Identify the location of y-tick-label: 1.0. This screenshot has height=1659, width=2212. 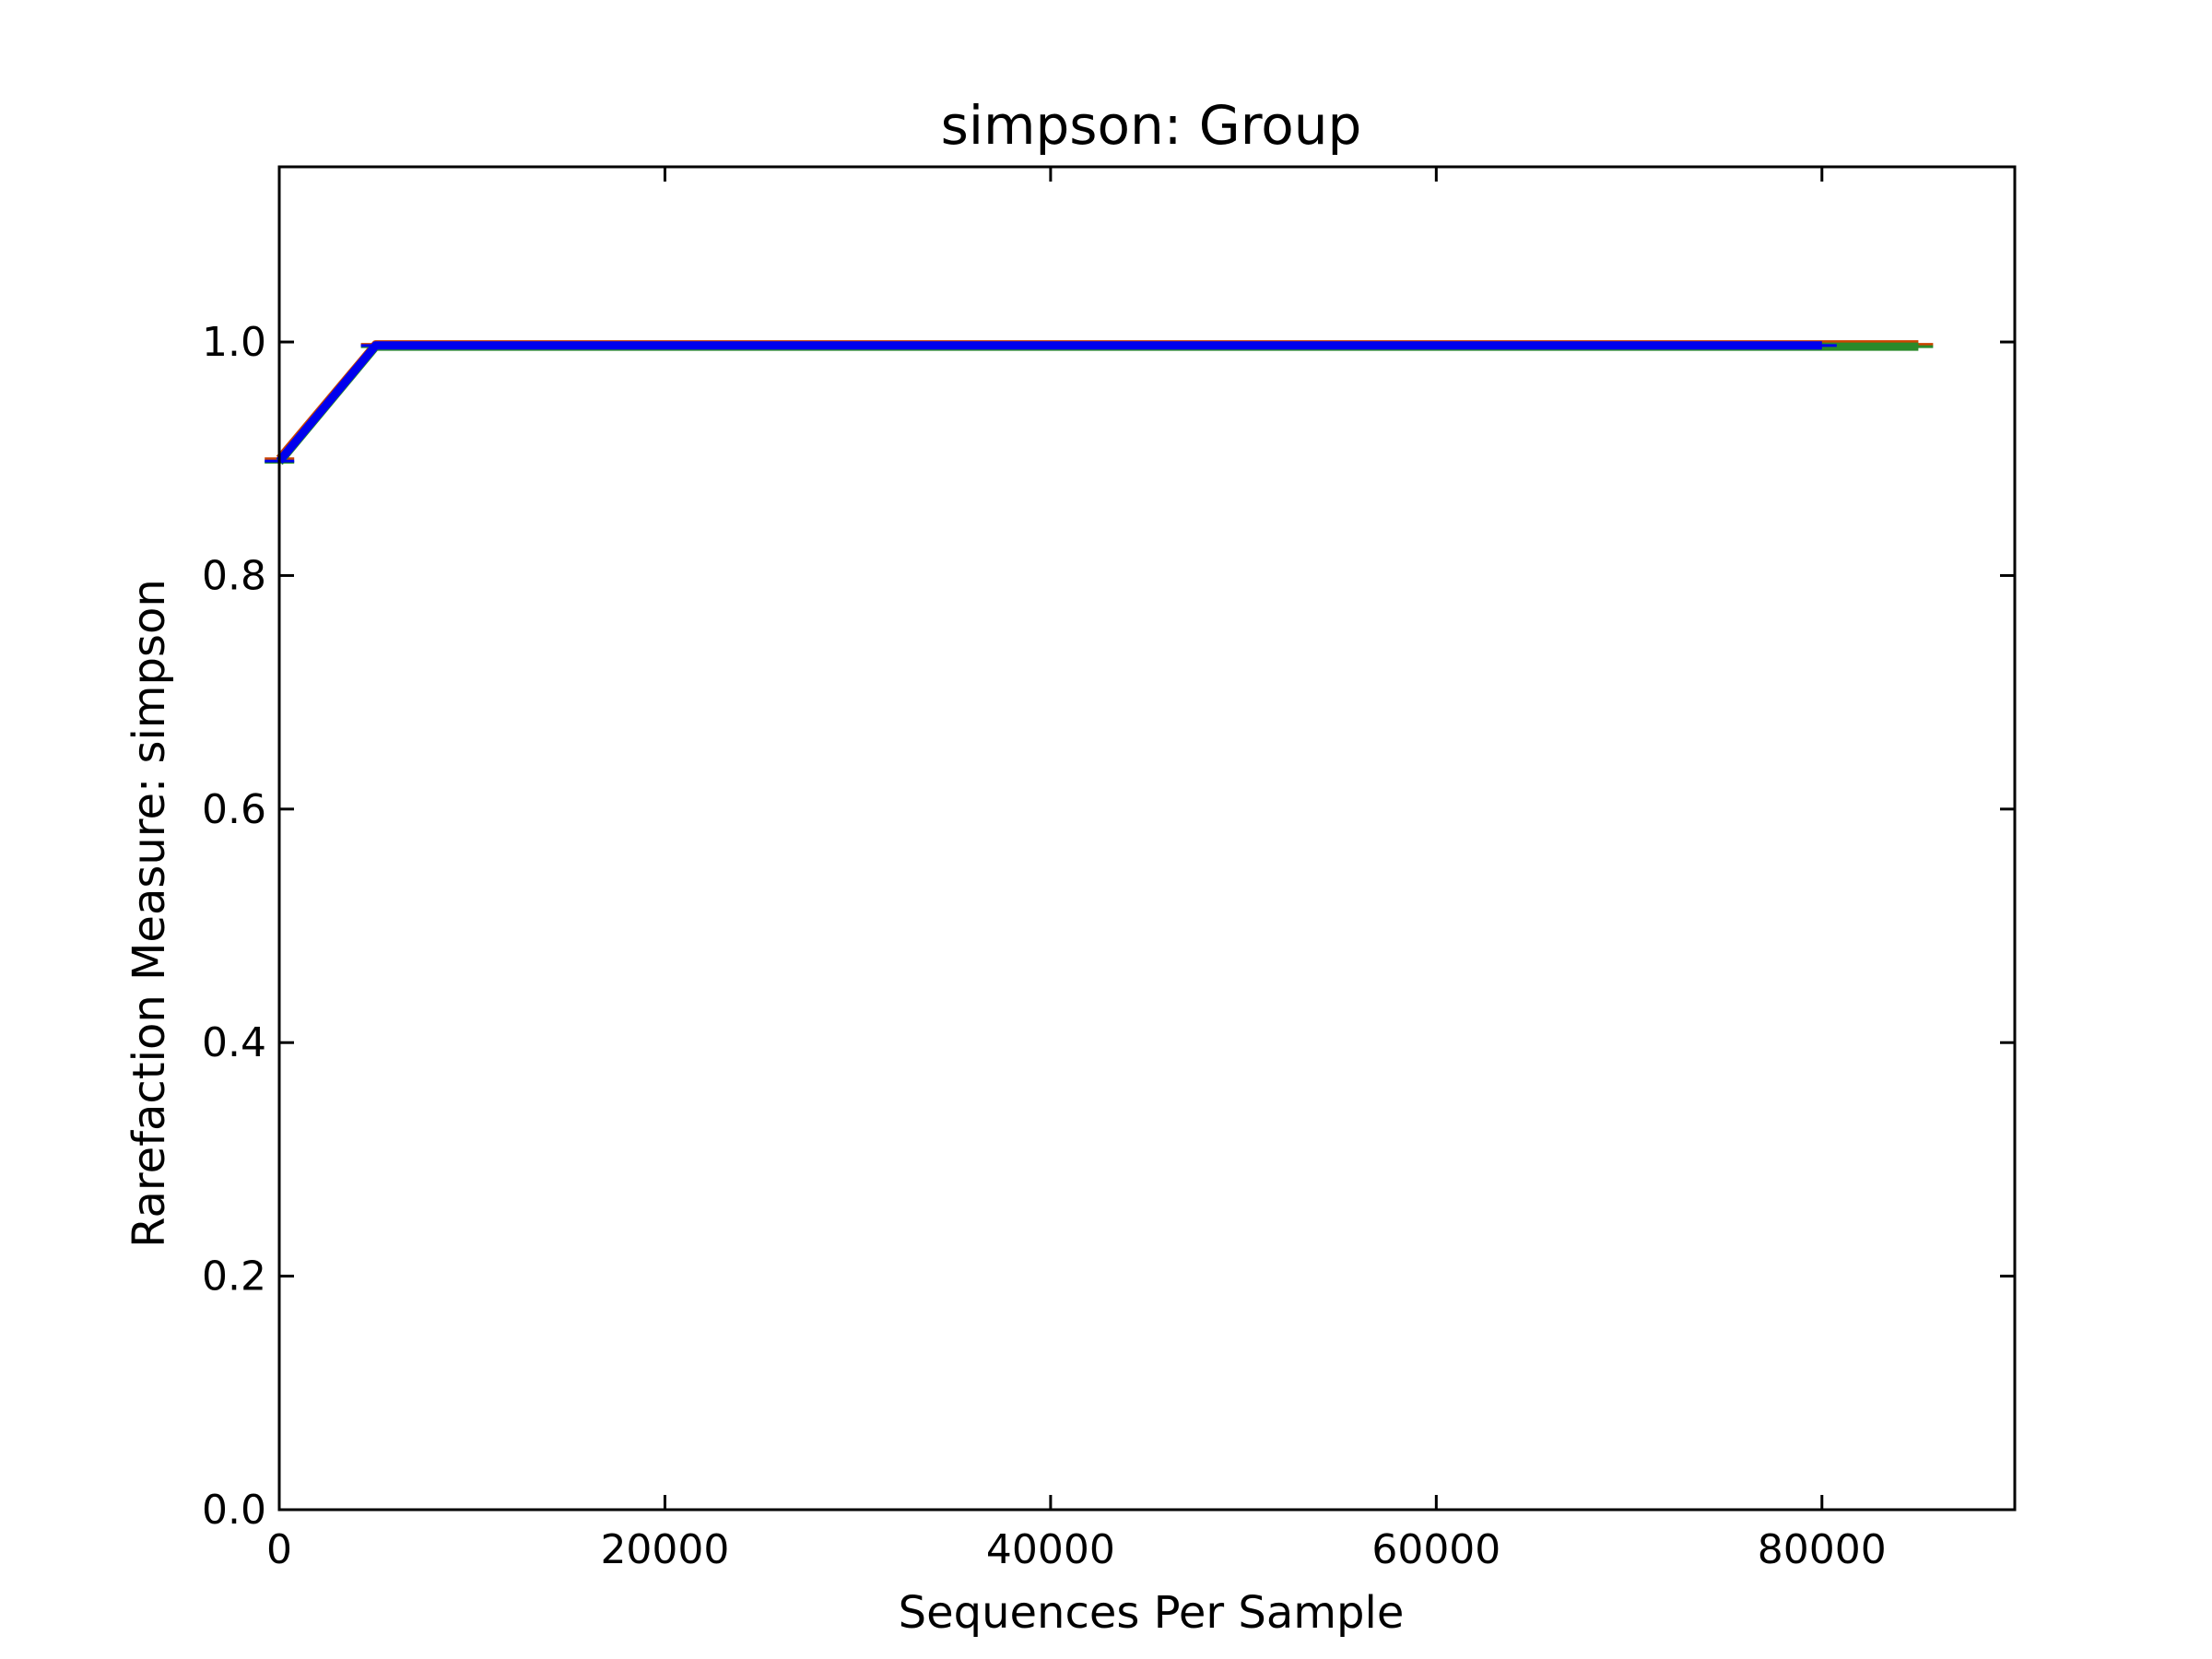
(234, 342).